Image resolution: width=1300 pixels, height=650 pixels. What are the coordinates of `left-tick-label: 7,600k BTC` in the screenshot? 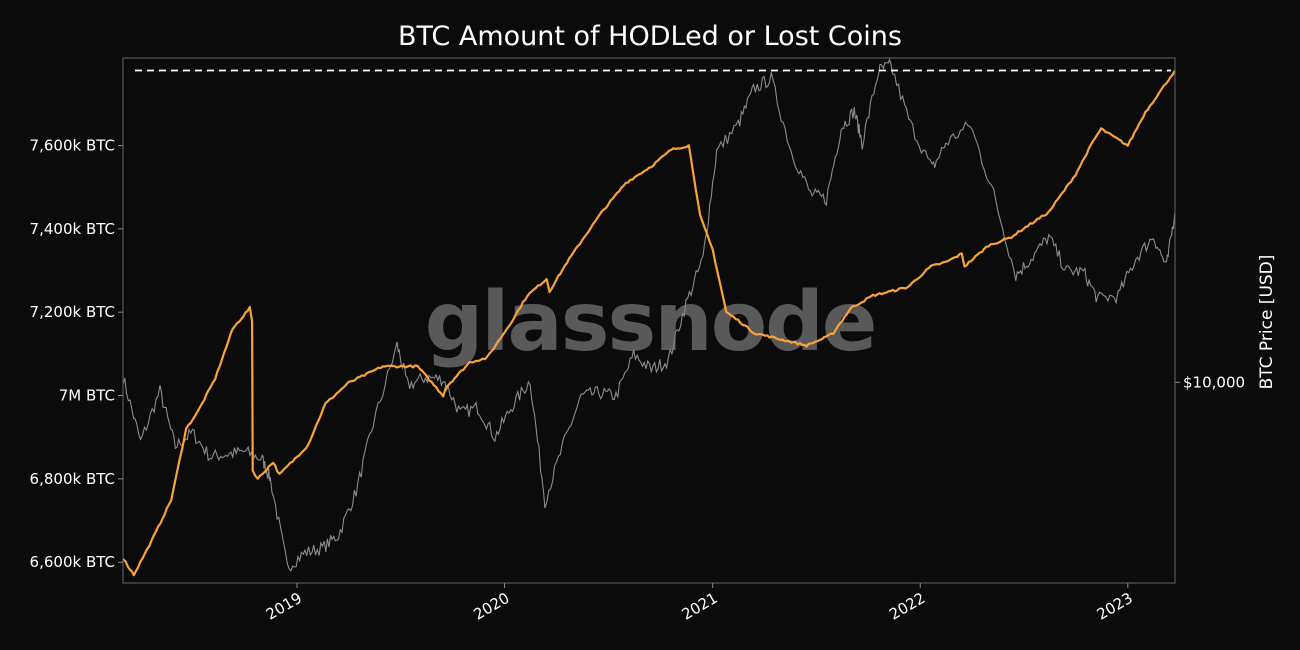 It's located at (72, 146).